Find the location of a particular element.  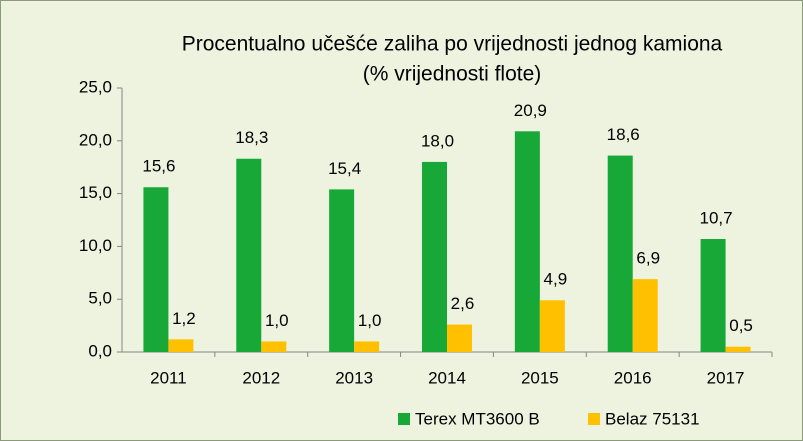

data-label: 0,5 is located at coordinates (741, 325).